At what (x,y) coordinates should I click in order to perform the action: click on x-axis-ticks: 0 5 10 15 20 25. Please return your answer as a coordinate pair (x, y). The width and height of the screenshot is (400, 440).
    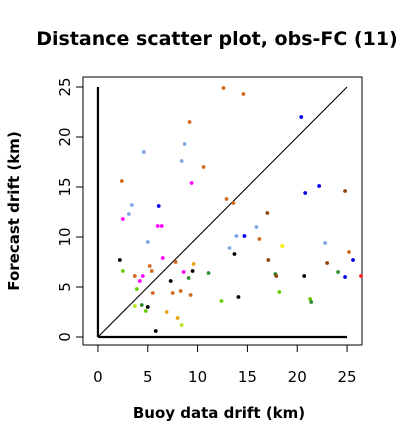
    Looking at the image, I should click on (225, 365).